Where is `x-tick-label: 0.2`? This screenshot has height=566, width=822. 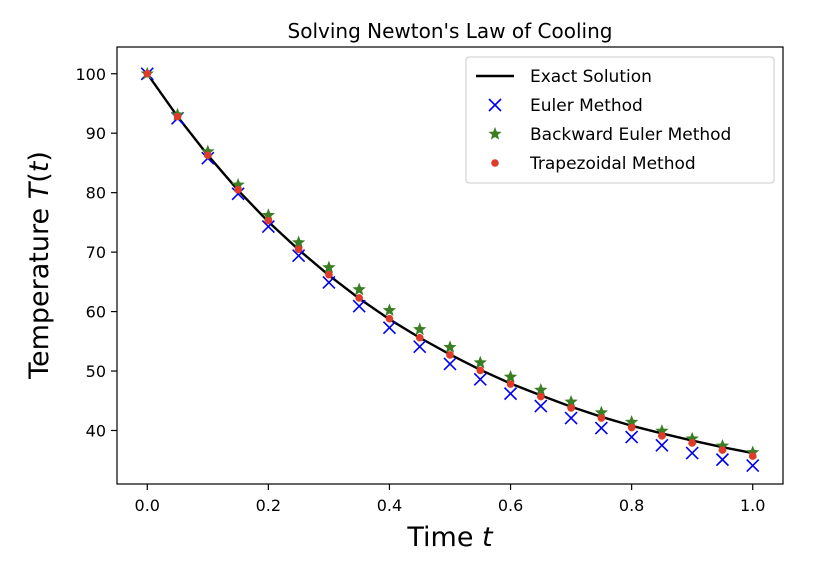
x-tick-label: 0.2 is located at coordinates (268, 505).